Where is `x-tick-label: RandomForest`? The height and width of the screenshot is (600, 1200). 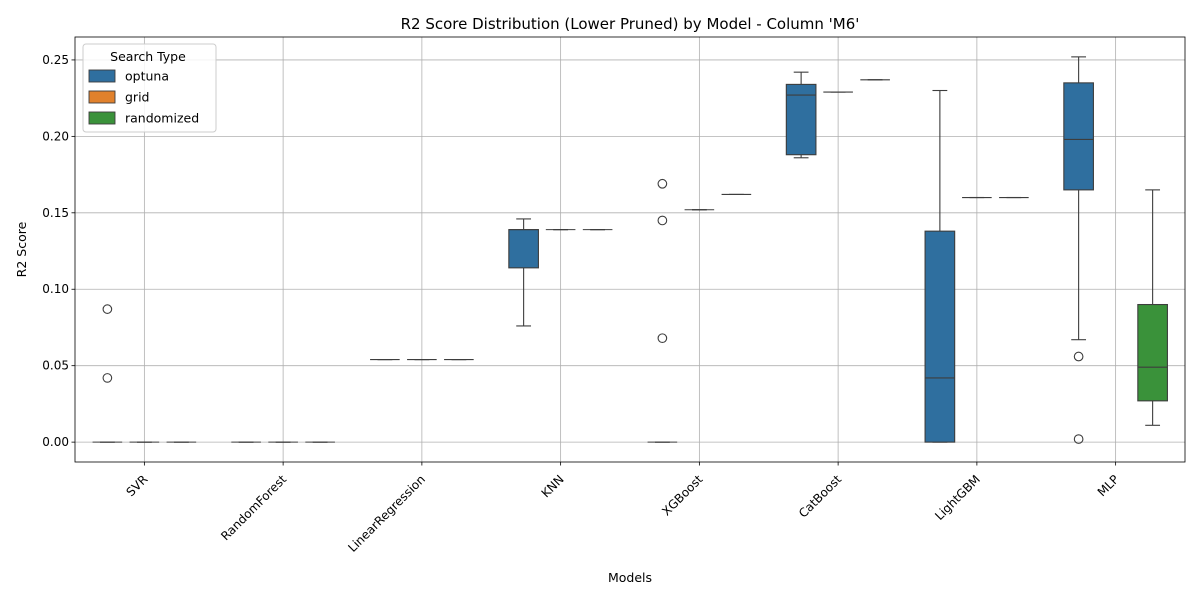 x-tick-label: RandomForest is located at coordinates (253, 507).